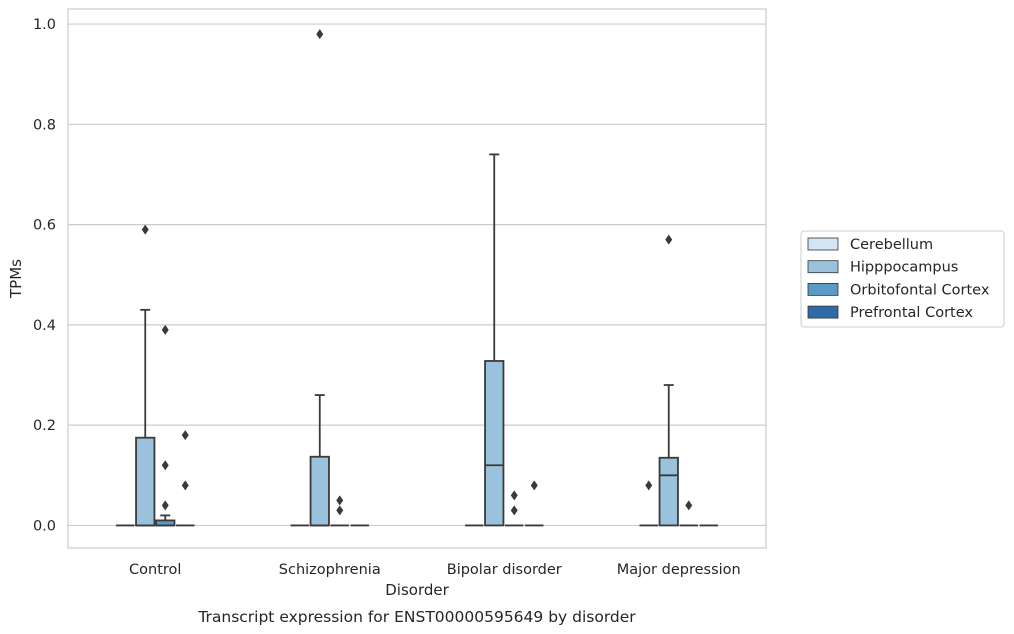 This screenshot has width=1014, height=634. I want to click on x-tick-label: Bipolar disorder, so click(504, 570).